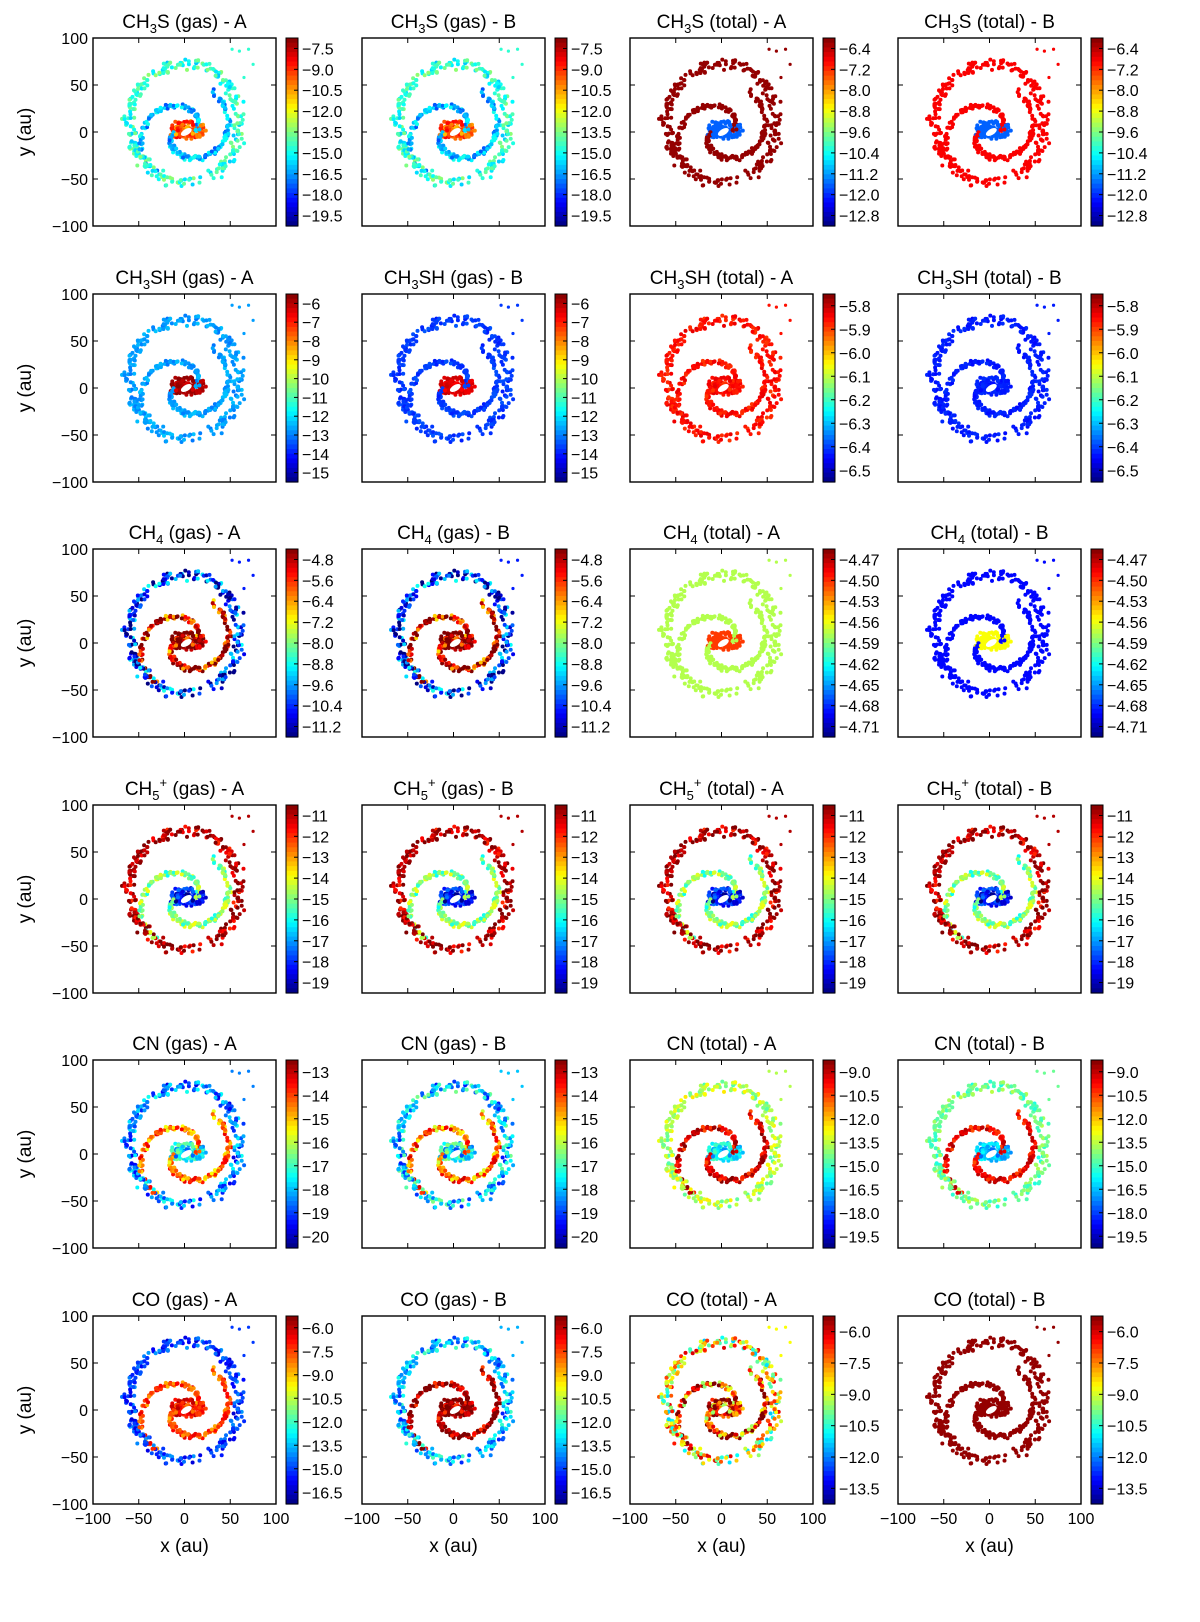 The image size is (1200, 1622). I want to click on colorbar-tick-label: −12, so click(315, 417).